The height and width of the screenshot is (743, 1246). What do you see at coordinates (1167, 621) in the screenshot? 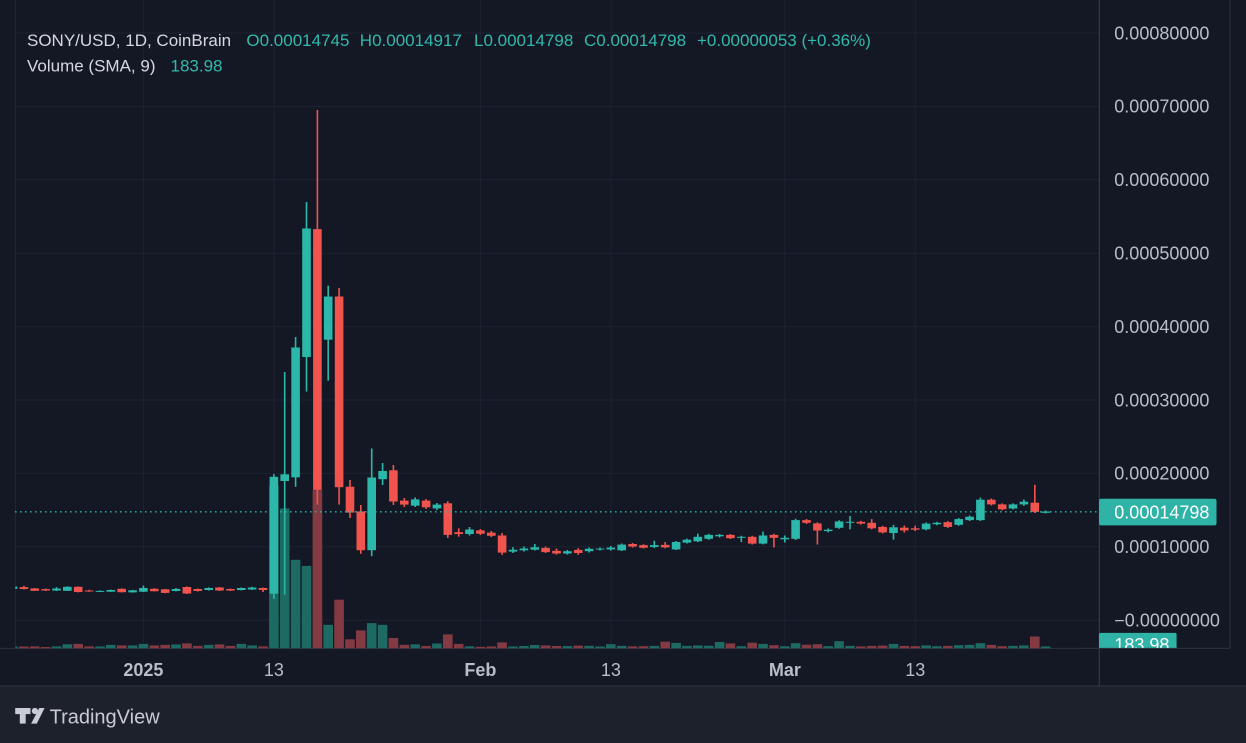
I see `svg-text: −0.00000000` at bounding box center [1167, 621].